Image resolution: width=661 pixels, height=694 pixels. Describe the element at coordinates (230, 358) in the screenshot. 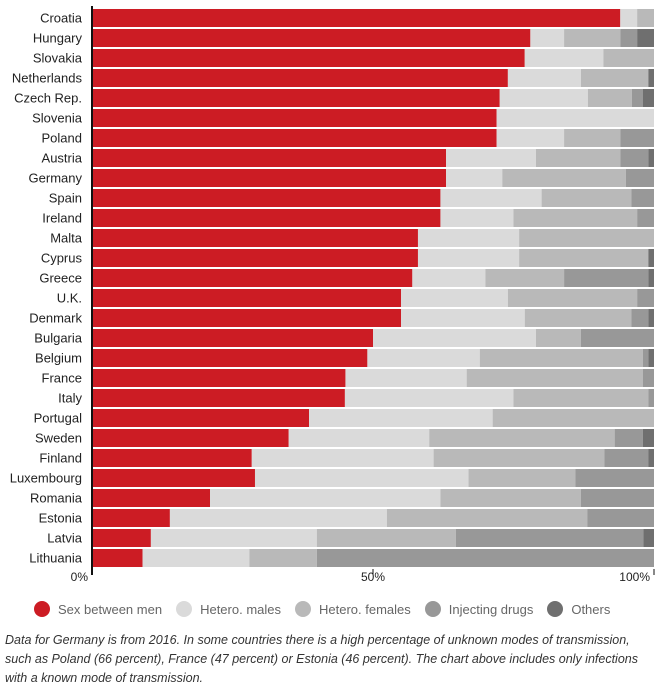

I see `bar-segment-belgium-sex-between-men` at that location.